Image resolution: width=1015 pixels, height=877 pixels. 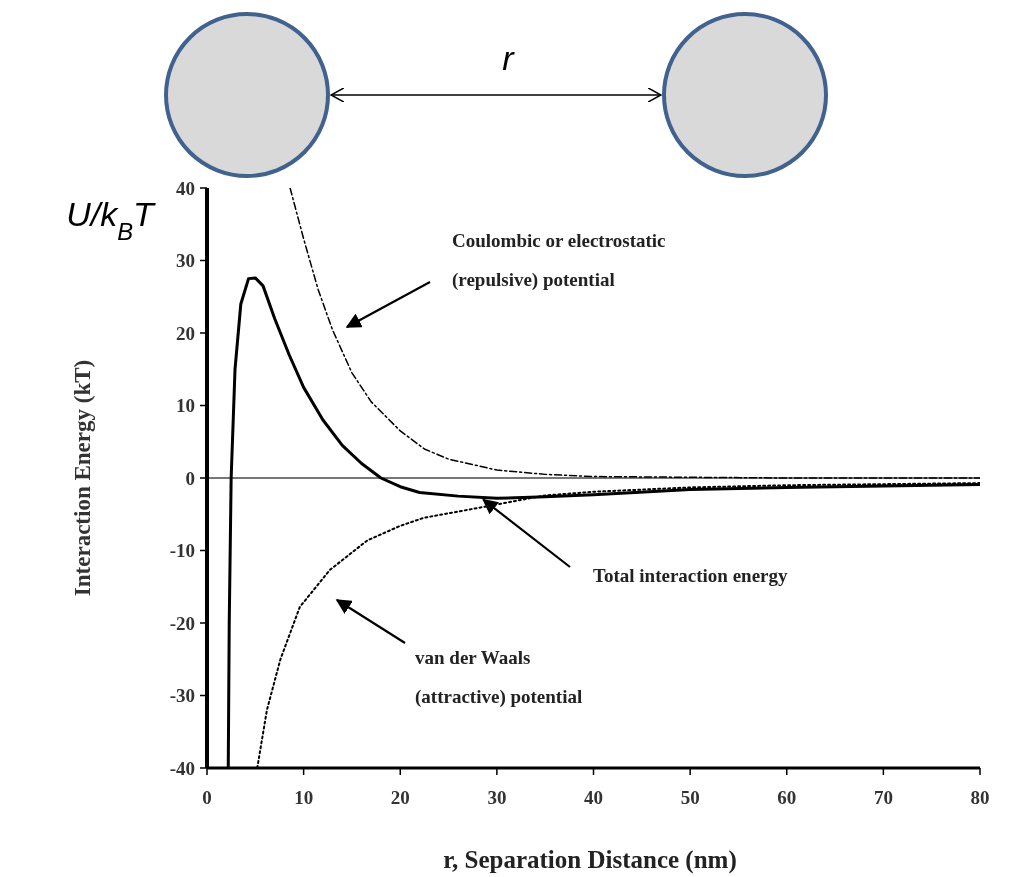 What do you see at coordinates (690, 797) in the screenshot?
I see `x-tick-label: 50` at bounding box center [690, 797].